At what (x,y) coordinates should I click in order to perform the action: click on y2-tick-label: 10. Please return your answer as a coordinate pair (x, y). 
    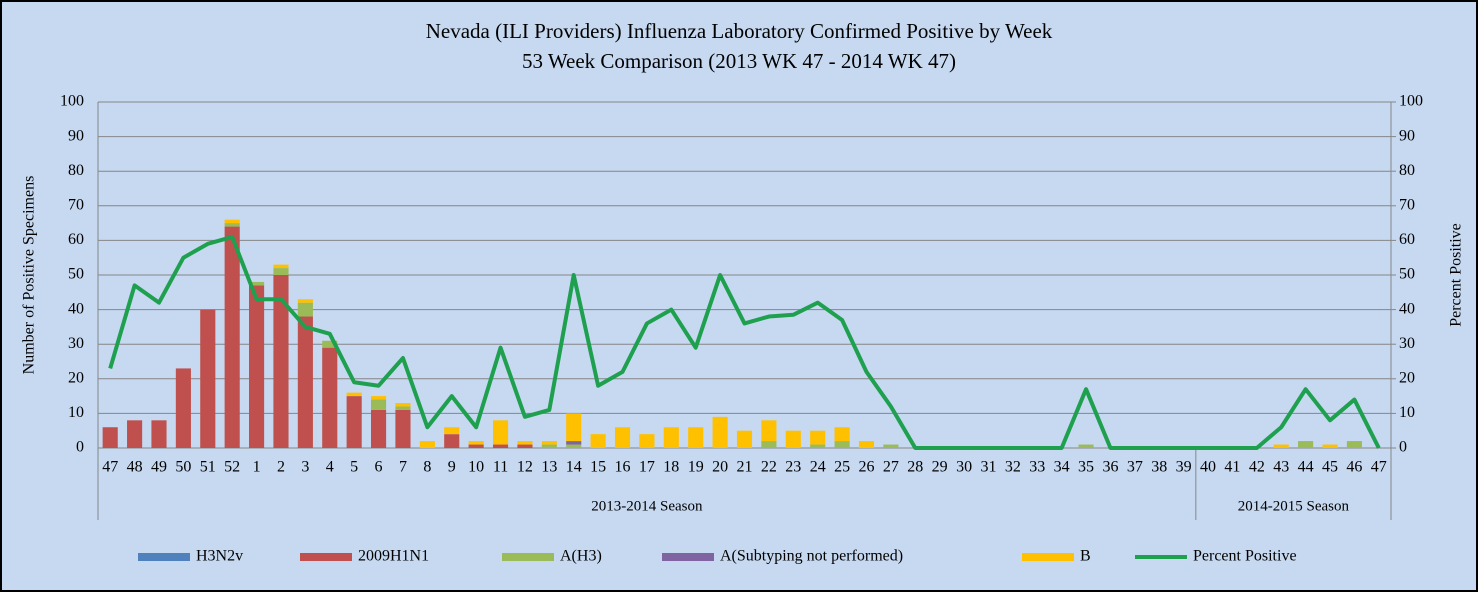
    Looking at the image, I should click on (1407, 412).